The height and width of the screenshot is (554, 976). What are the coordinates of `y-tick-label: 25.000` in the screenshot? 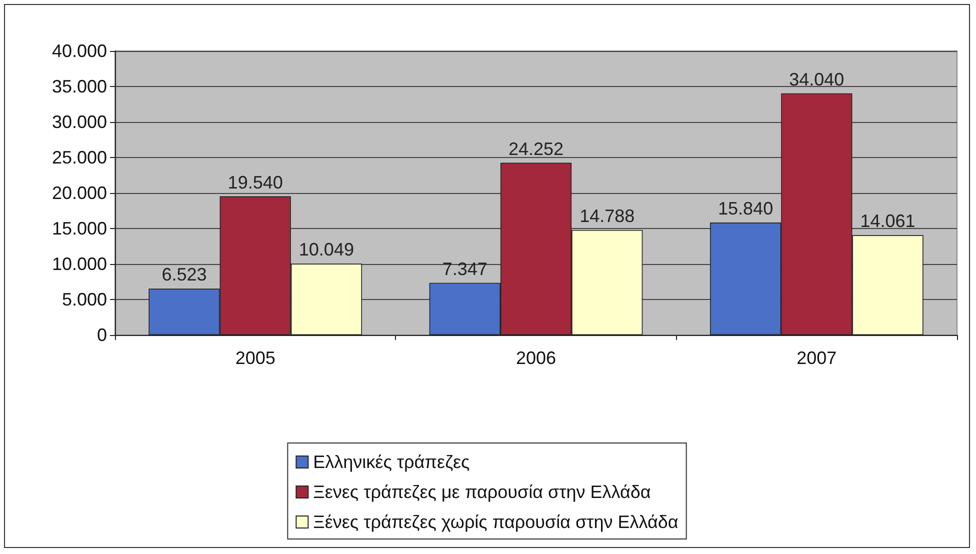 It's located at (79, 158).